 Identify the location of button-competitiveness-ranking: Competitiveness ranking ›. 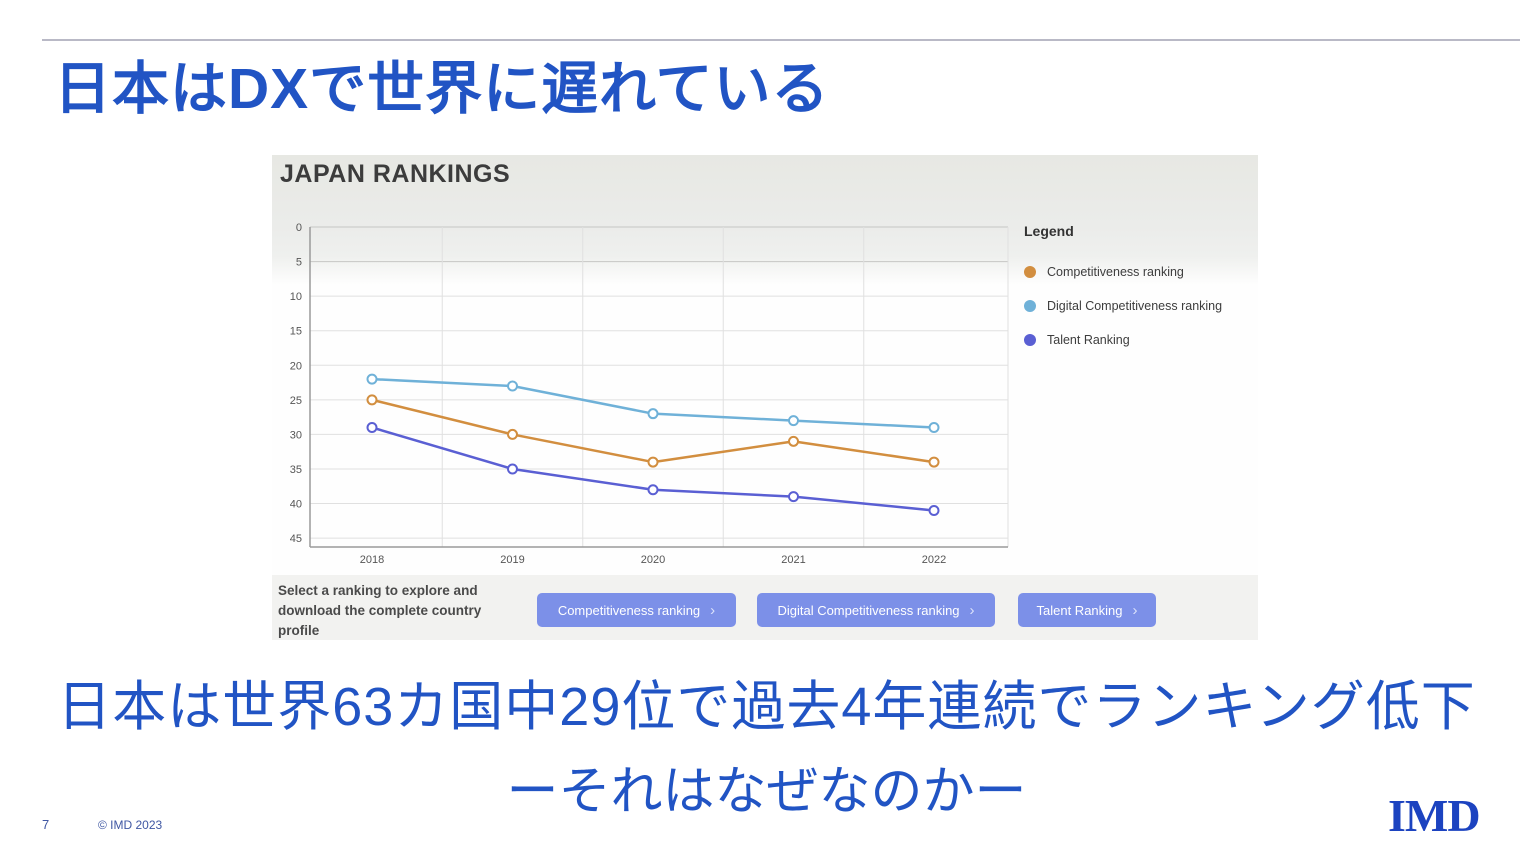
(636, 610).